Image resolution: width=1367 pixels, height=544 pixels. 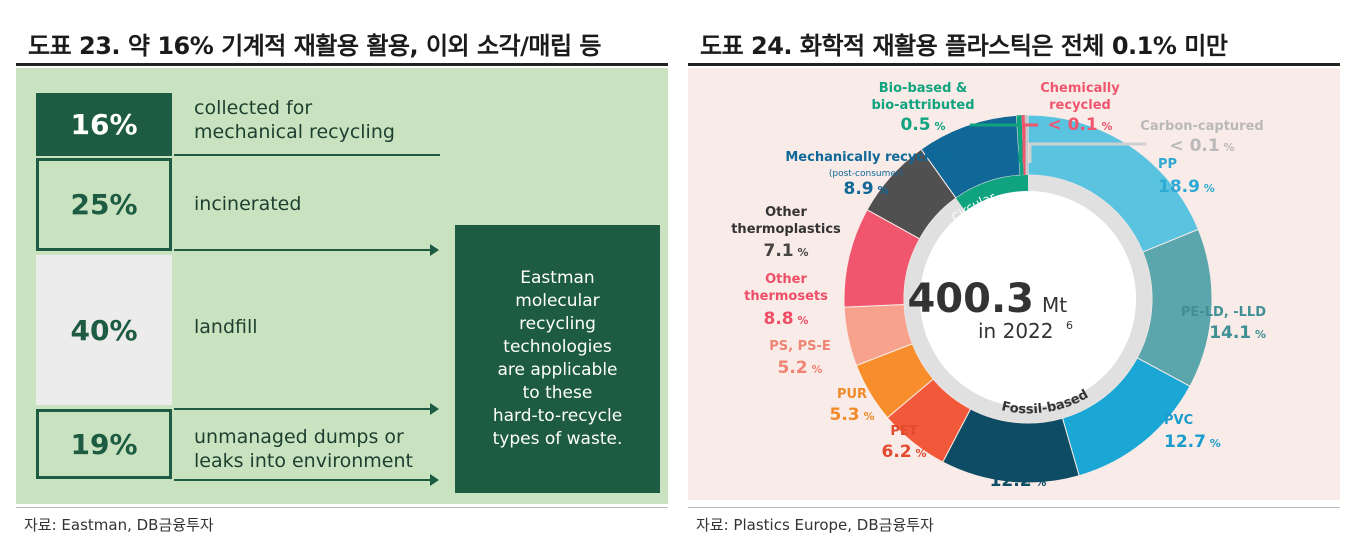 I want to click on eastman-line: recycling, so click(x=557, y=324).